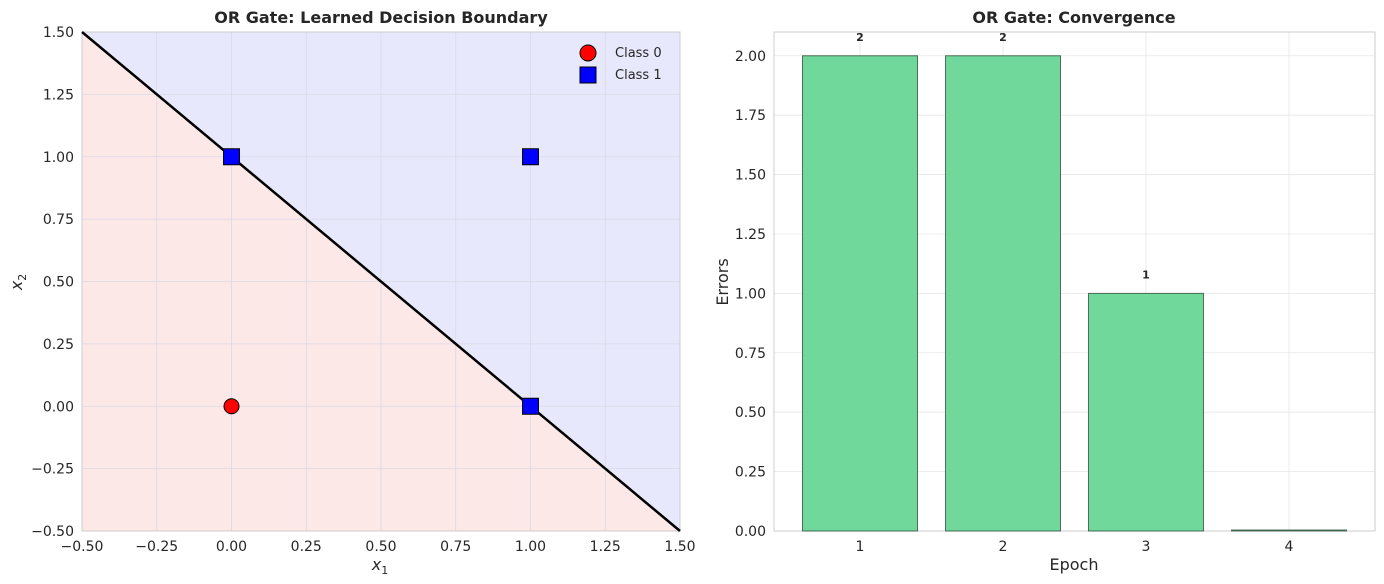 The image size is (1384, 584). What do you see at coordinates (605, 547) in the screenshot?
I see `left-x-tick-label: 1.25` at bounding box center [605, 547].